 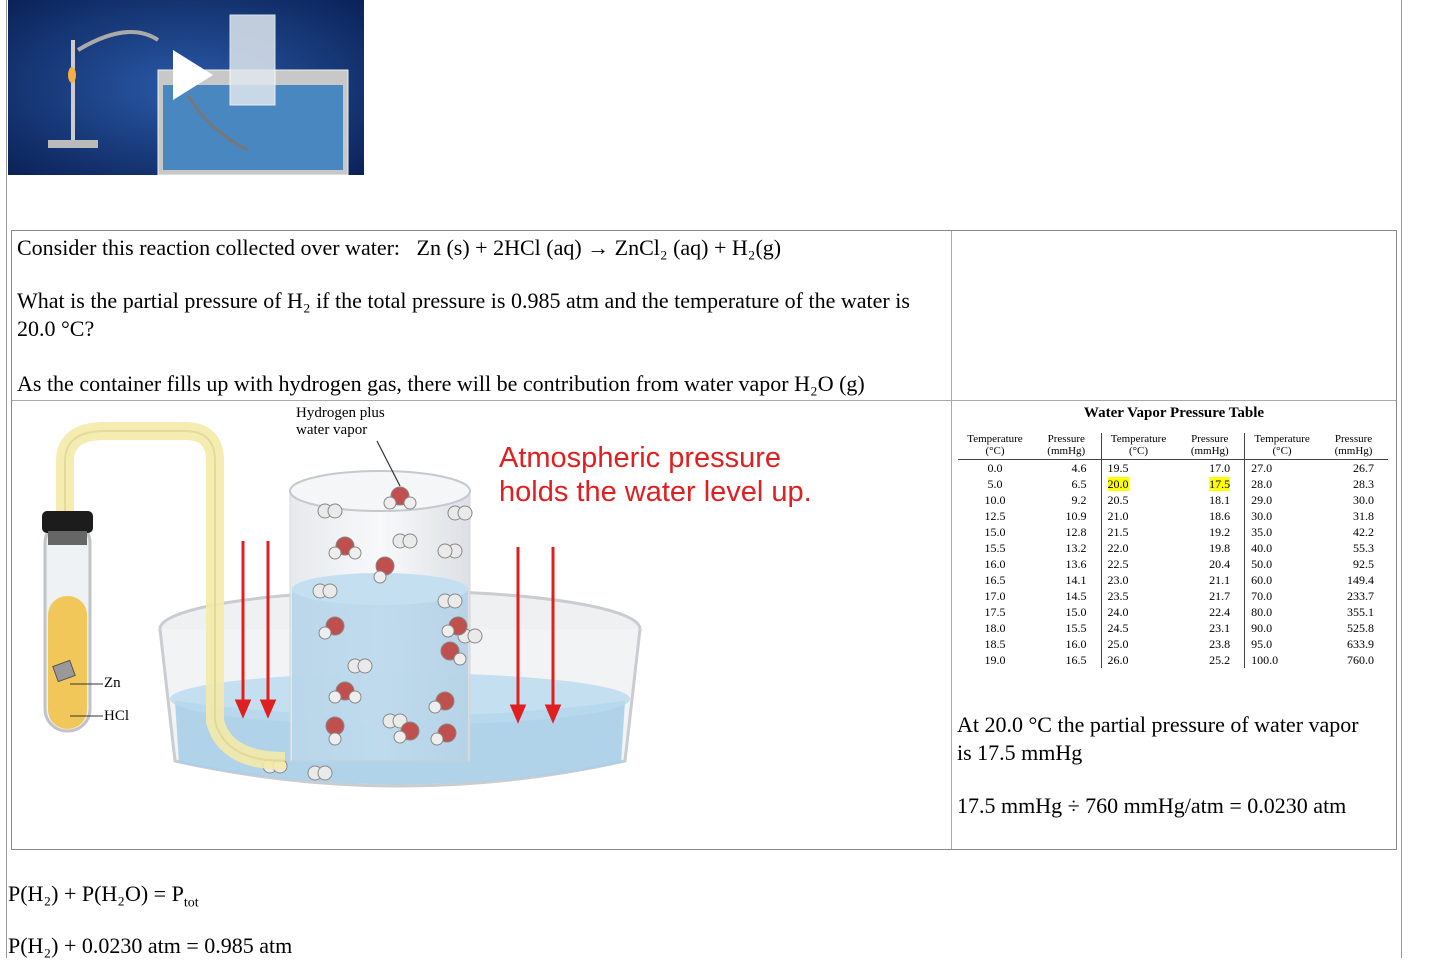 I want to click on table-cell: 24.0, so click(x=1138, y=612).